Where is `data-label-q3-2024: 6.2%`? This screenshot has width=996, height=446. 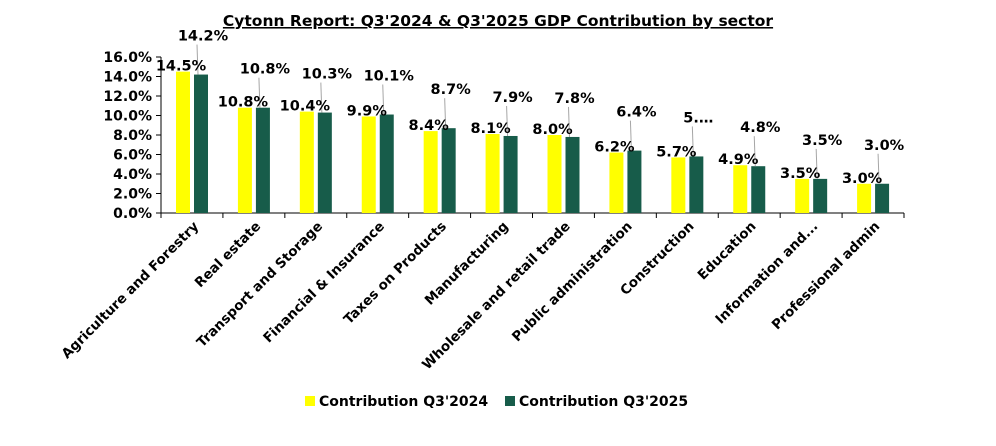
data-label-q3-2024: 6.2% is located at coordinates (614, 148).